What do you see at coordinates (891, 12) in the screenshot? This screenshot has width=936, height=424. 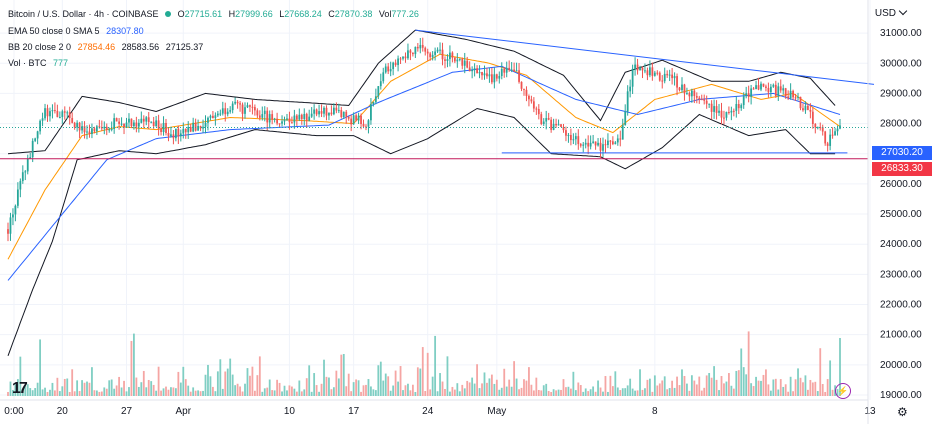 I see `currency-selector: USD` at bounding box center [891, 12].